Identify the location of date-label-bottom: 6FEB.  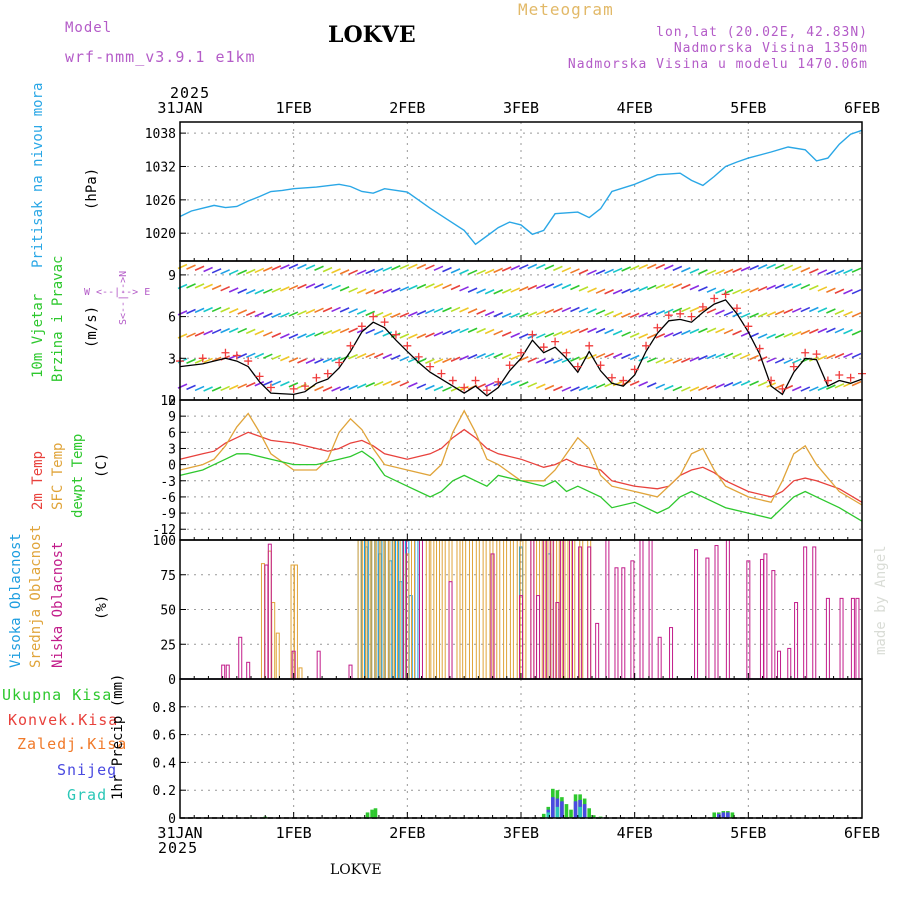
(862, 833).